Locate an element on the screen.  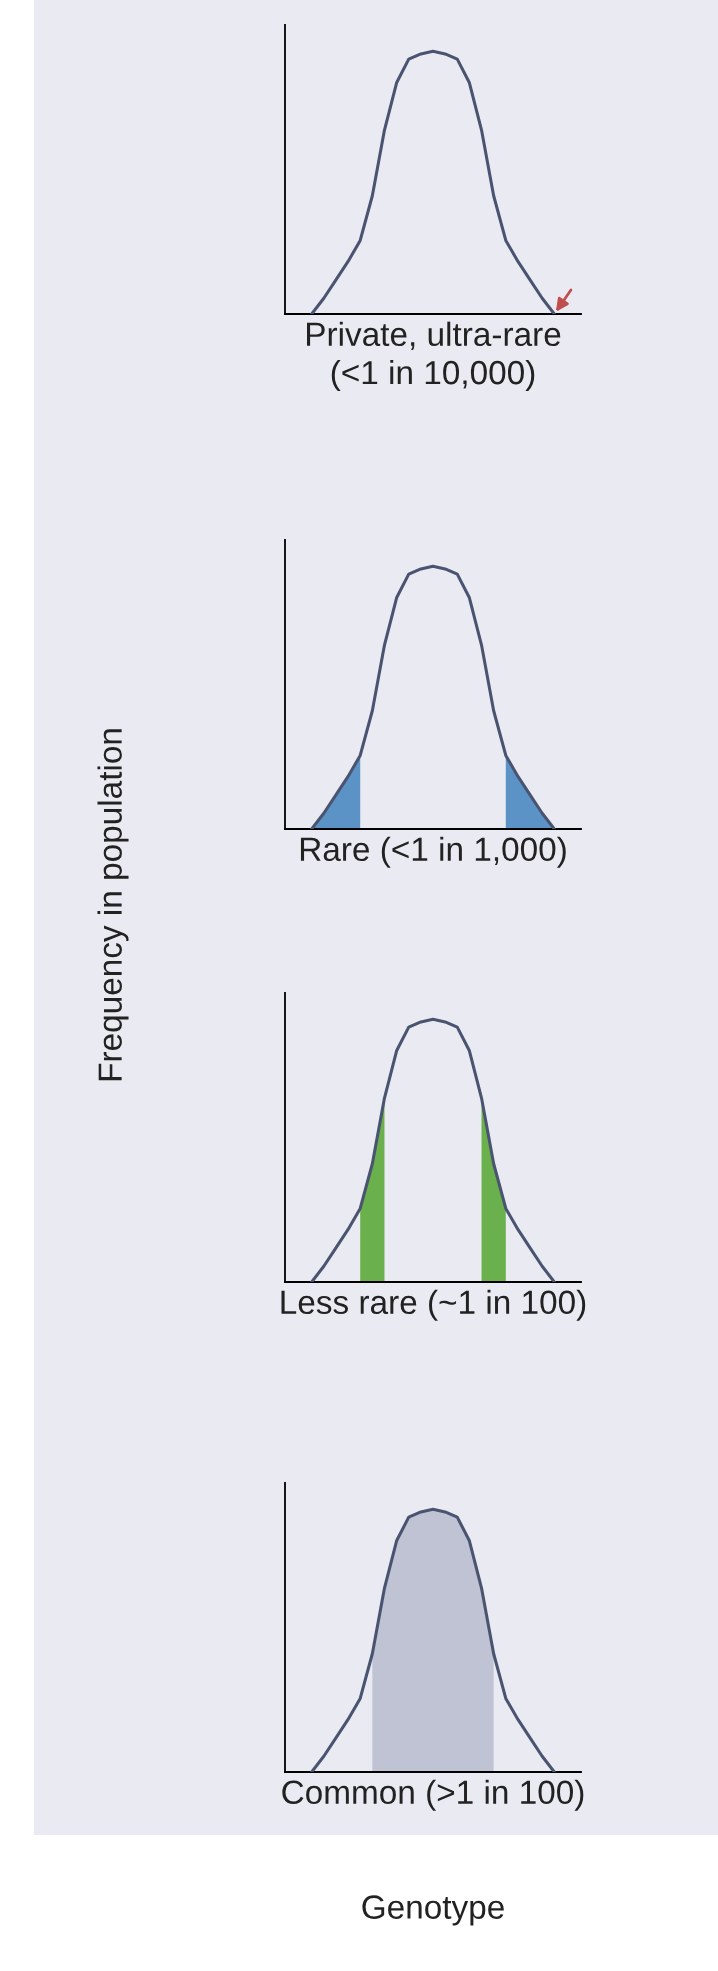
x-axis-title: Rare (<1 in 1,000) is located at coordinates (433, 852).